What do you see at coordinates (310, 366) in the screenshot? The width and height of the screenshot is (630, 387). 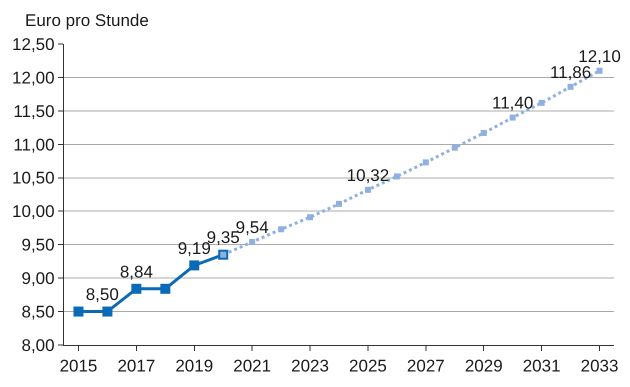 I see `x-tick-label: 2023` at bounding box center [310, 366].